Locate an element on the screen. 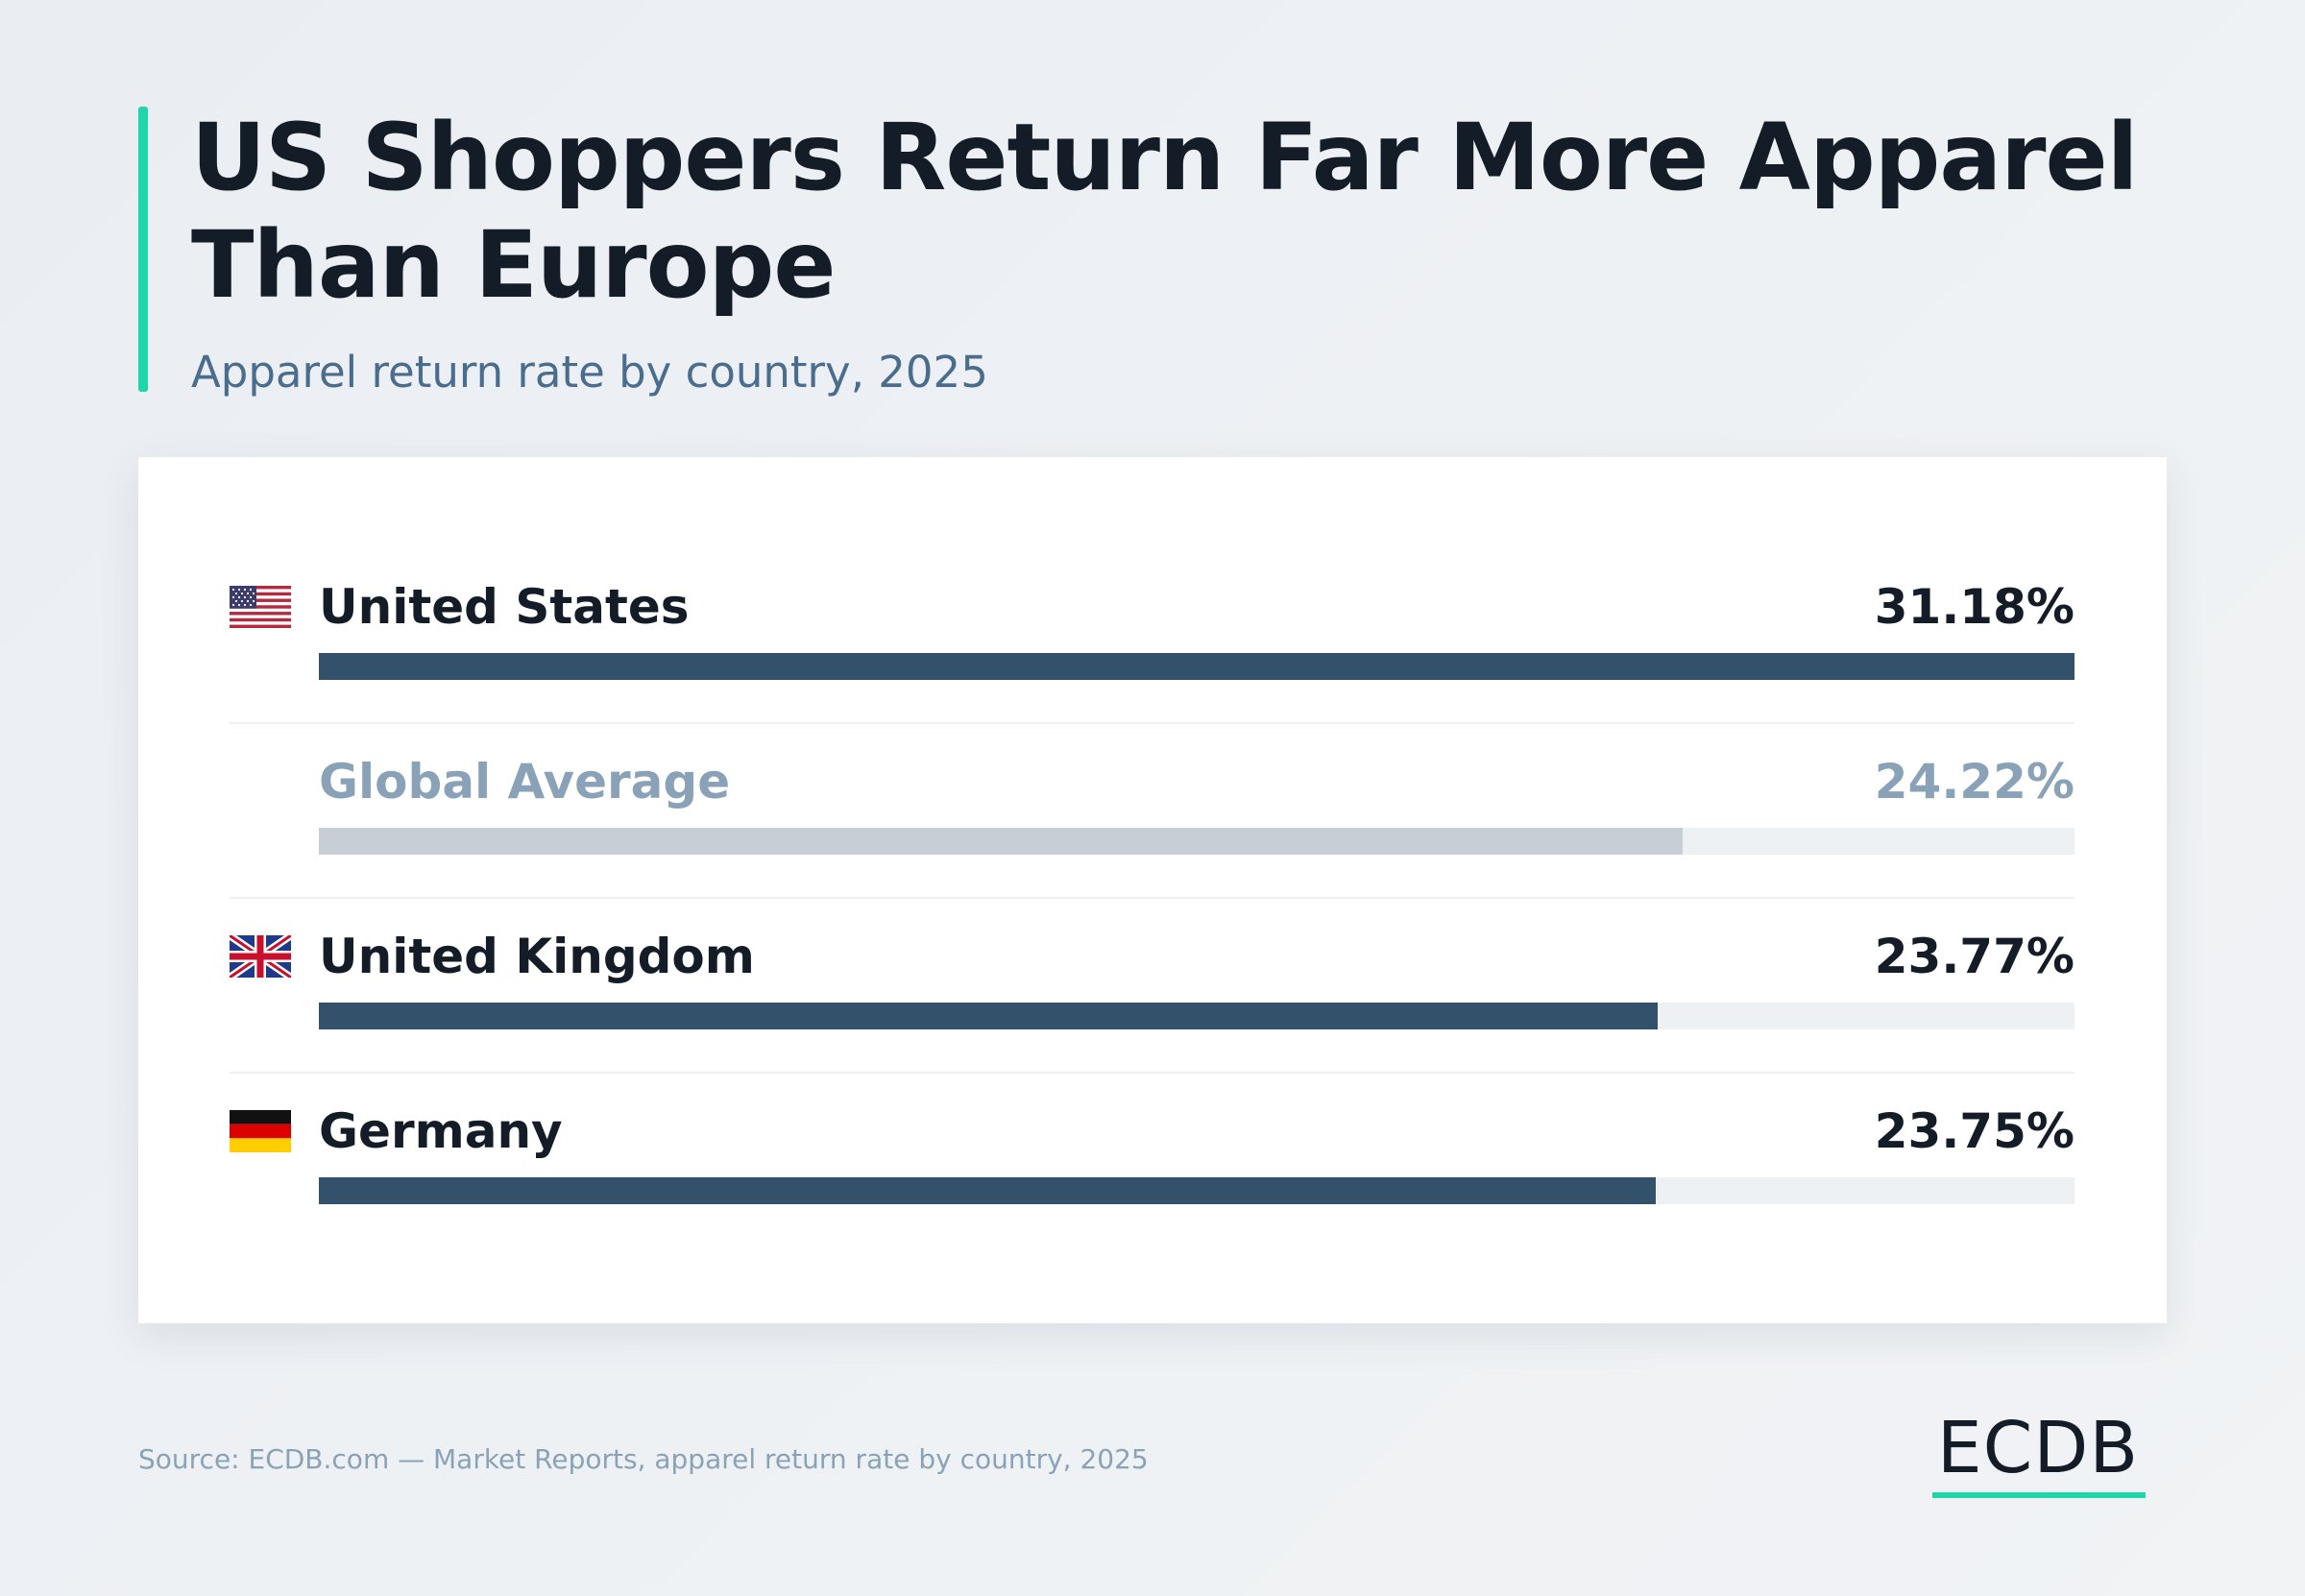 The width and height of the screenshot is (2305, 1596). bar-germany is located at coordinates (987, 1190).